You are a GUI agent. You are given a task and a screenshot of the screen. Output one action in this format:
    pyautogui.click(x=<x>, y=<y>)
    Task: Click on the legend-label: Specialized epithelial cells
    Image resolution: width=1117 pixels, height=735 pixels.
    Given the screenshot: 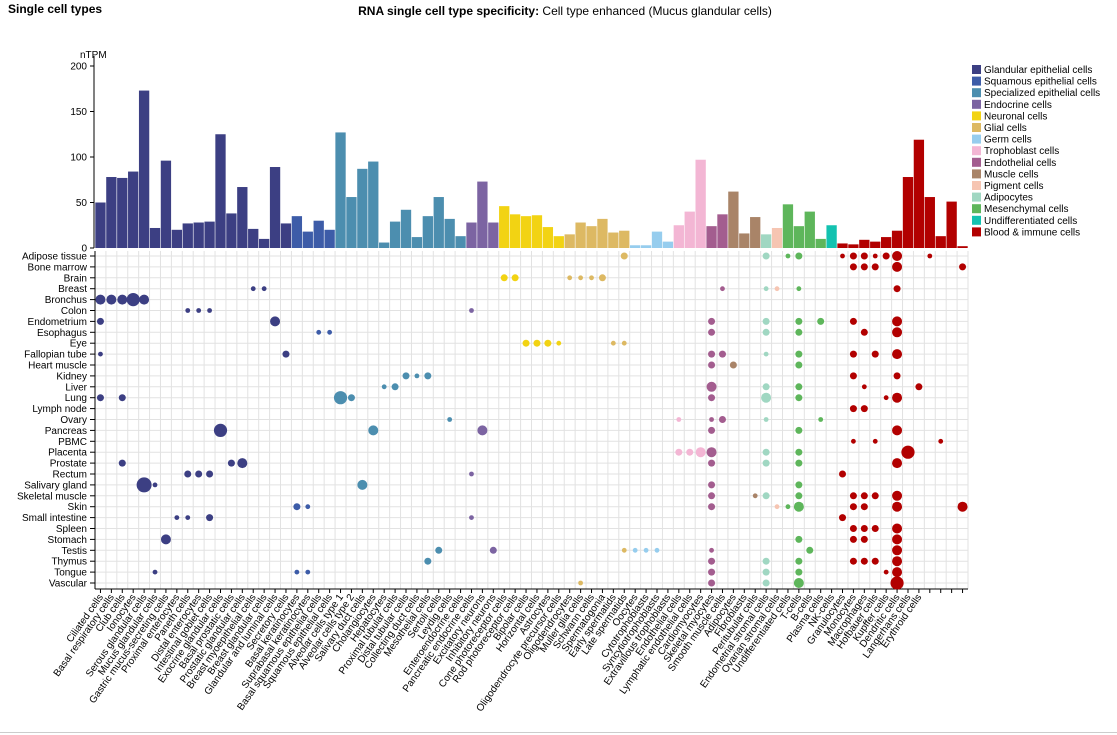 What is the action you would take?
    pyautogui.click(x=1042, y=93)
    